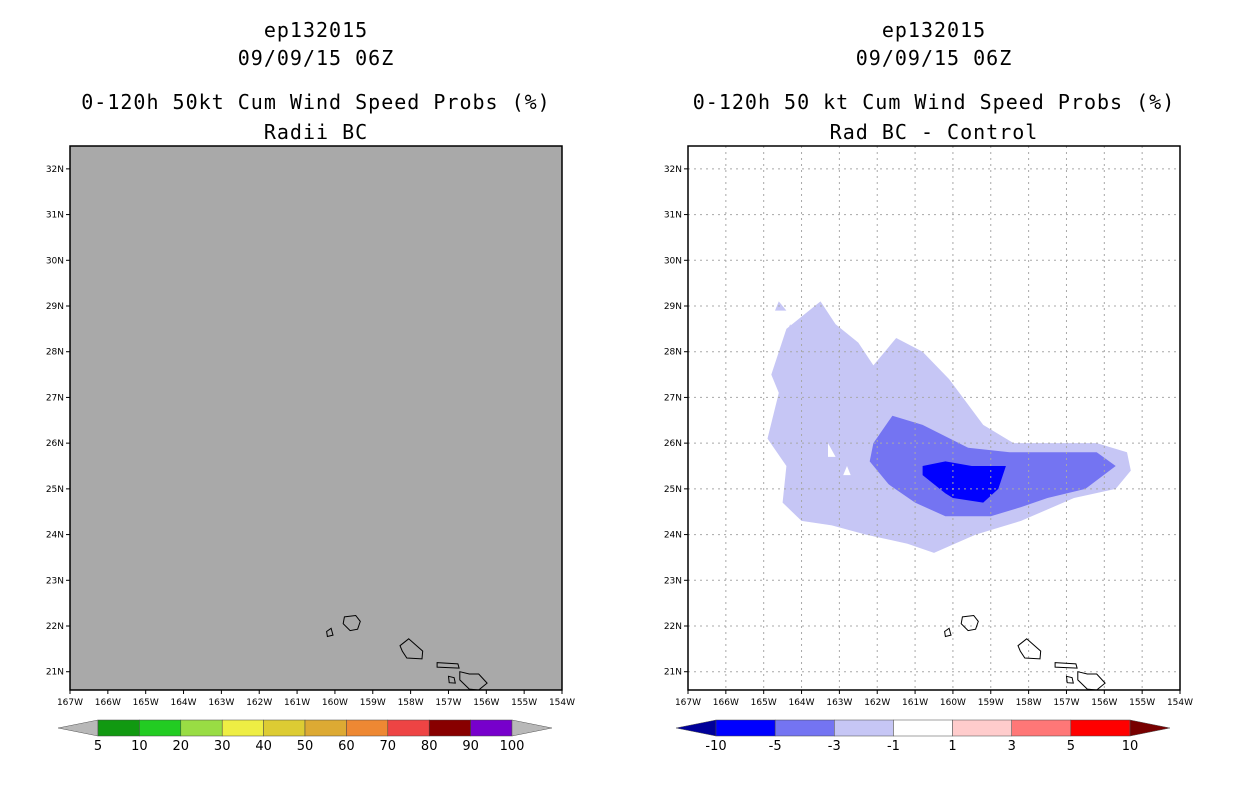 The height and width of the screenshot is (800, 1236). I want to click on right-chart-title: 0-120h 50 kt Cum Wind Speed Probs (%), so click(934, 102).